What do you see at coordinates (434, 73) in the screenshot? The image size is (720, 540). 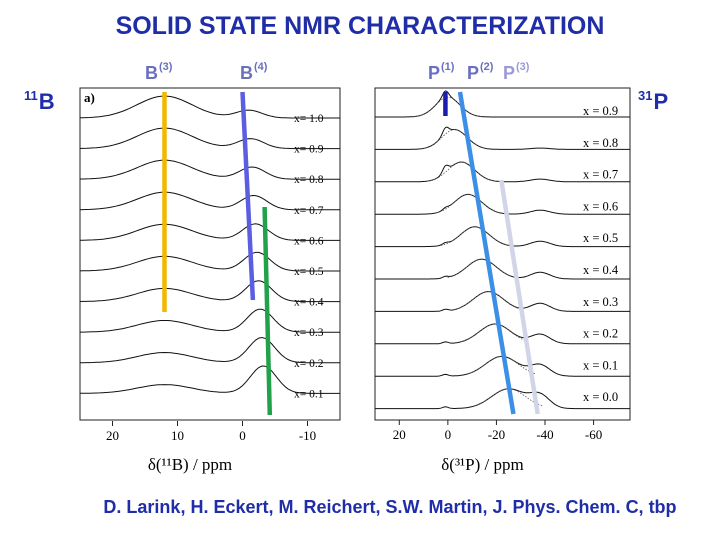 I see `site-label-p1-base: P` at bounding box center [434, 73].